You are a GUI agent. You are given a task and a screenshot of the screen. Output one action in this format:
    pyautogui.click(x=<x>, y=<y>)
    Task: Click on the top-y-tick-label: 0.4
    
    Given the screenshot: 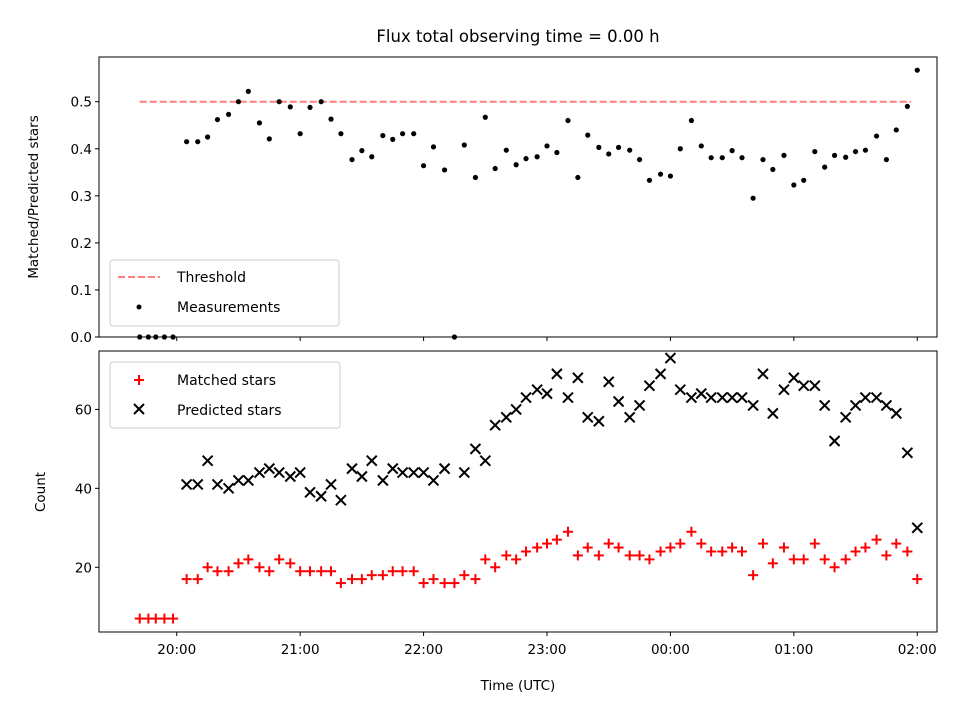 What is the action you would take?
    pyautogui.click(x=81, y=150)
    